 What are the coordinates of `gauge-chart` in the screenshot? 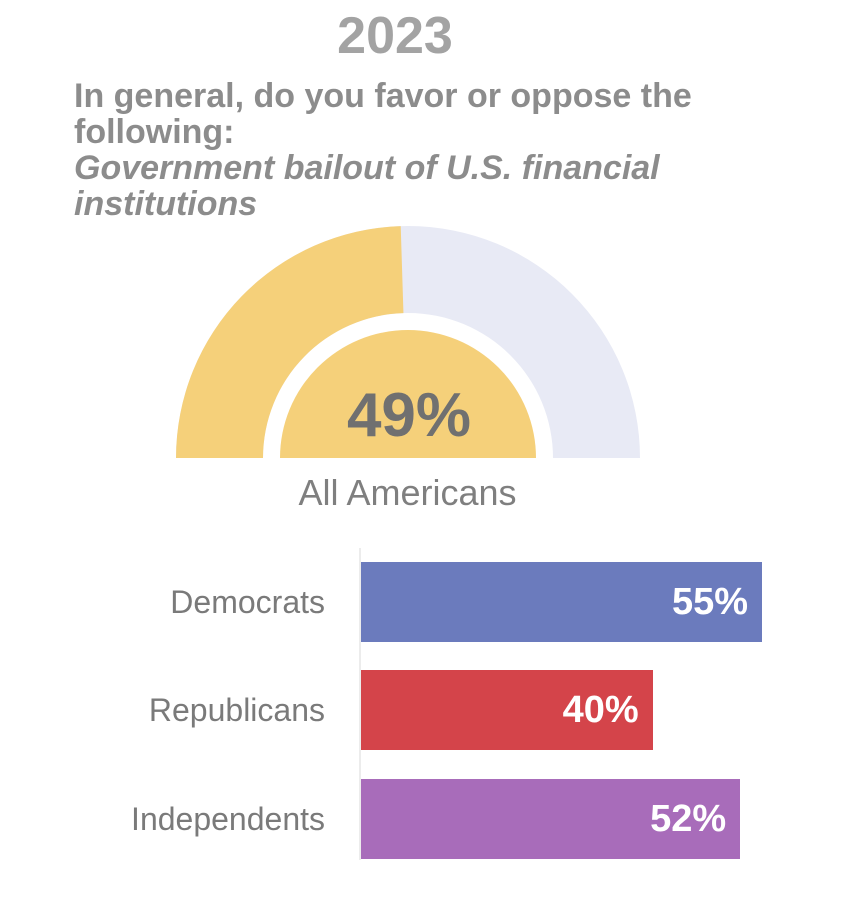 It's located at (408, 342).